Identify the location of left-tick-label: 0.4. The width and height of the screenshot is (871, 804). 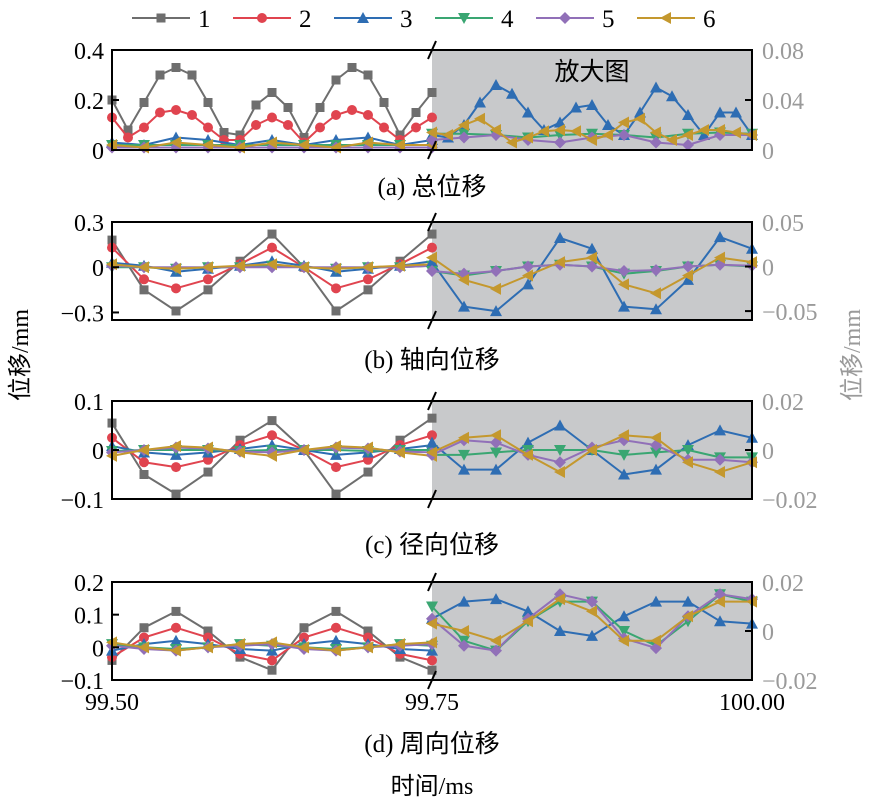
(89, 52).